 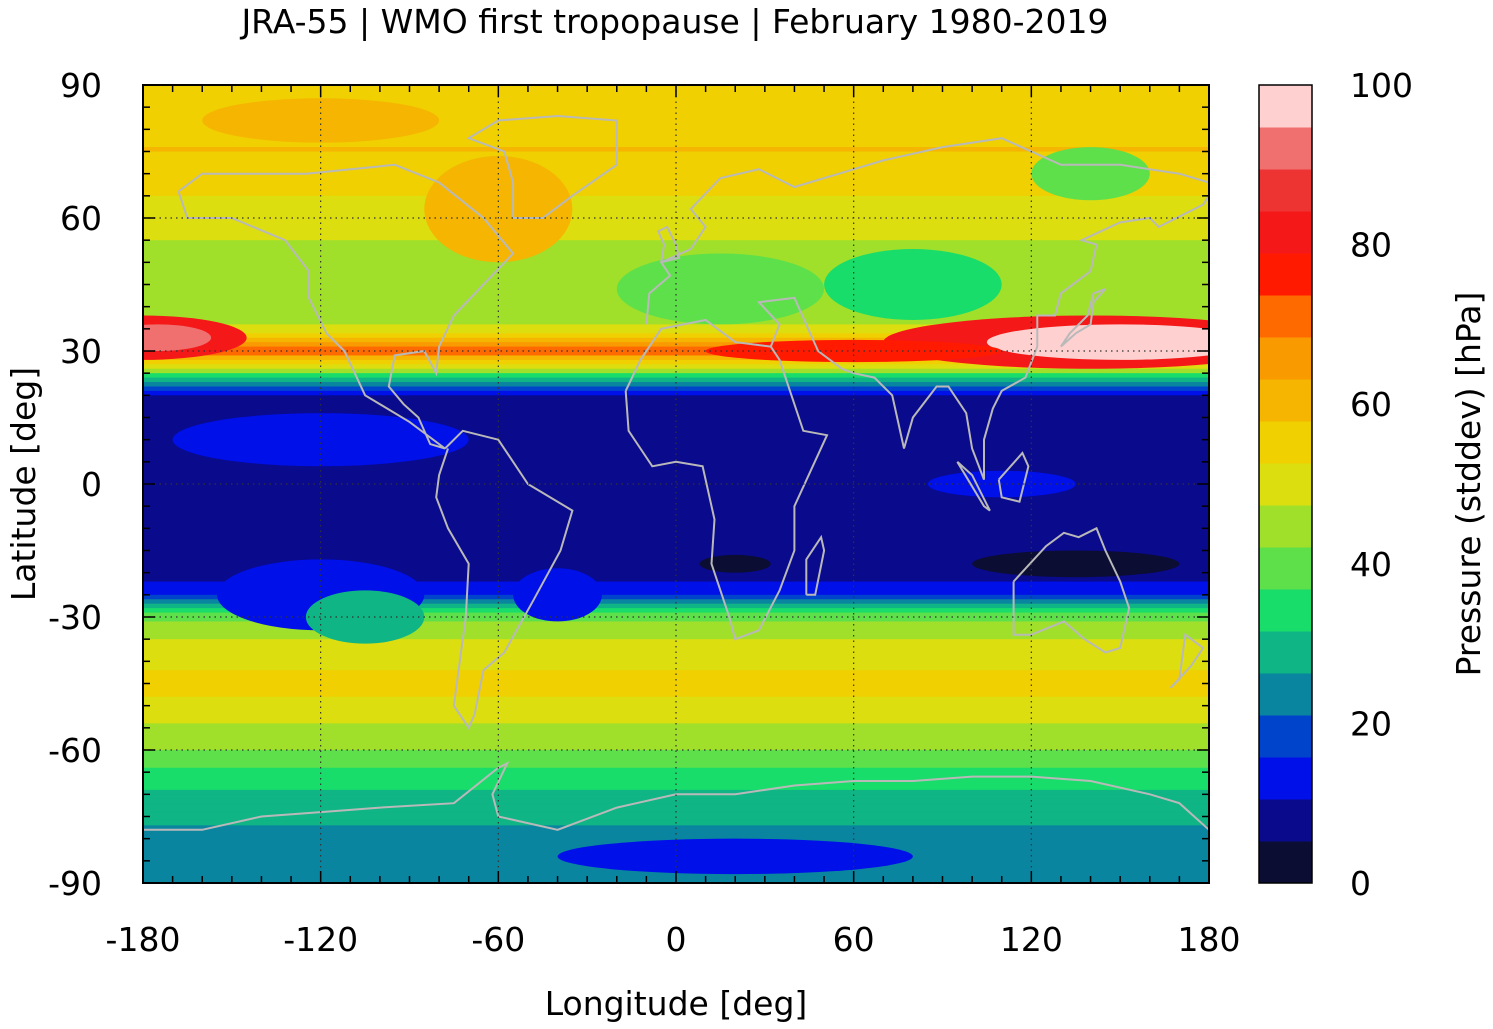 What do you see at coordinates (542, 166) in the screenshot?
I see `coast-greenland` at bounding box center [542, 166].